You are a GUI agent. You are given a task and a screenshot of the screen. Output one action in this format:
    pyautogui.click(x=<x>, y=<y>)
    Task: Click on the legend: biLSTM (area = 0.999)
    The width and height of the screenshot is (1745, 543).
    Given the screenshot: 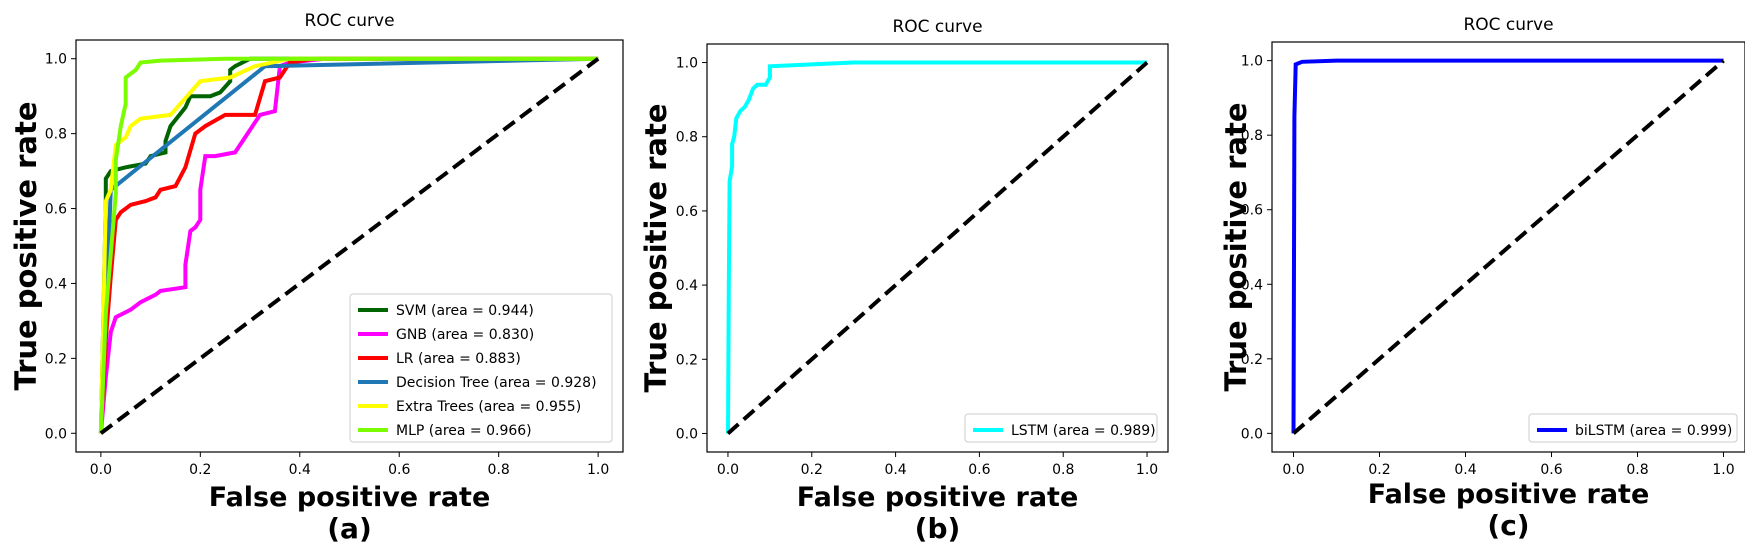 What is the action you would take?
    pyautogui.click(x=1633, y=428)
    